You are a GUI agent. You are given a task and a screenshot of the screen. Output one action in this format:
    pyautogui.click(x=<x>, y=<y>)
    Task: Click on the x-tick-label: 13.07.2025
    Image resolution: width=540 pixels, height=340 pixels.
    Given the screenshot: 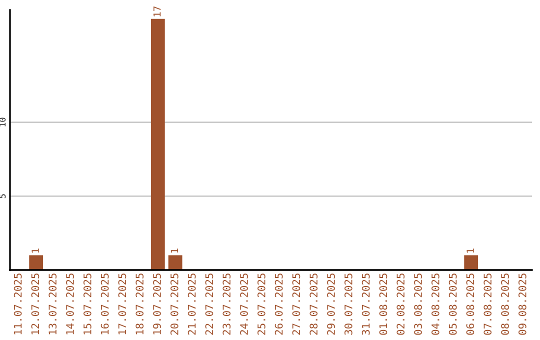 What is the action you would take?
    pyautogui.click(x=52, y=304)
    